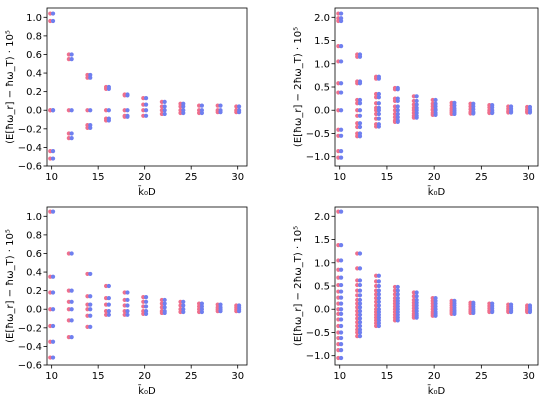 This screenshot has height=403, width=550. What do you see at coordinates (322, 287) in the screenshot?
I see `y-tick-label: 0.5` at bounding box center [322, 287].